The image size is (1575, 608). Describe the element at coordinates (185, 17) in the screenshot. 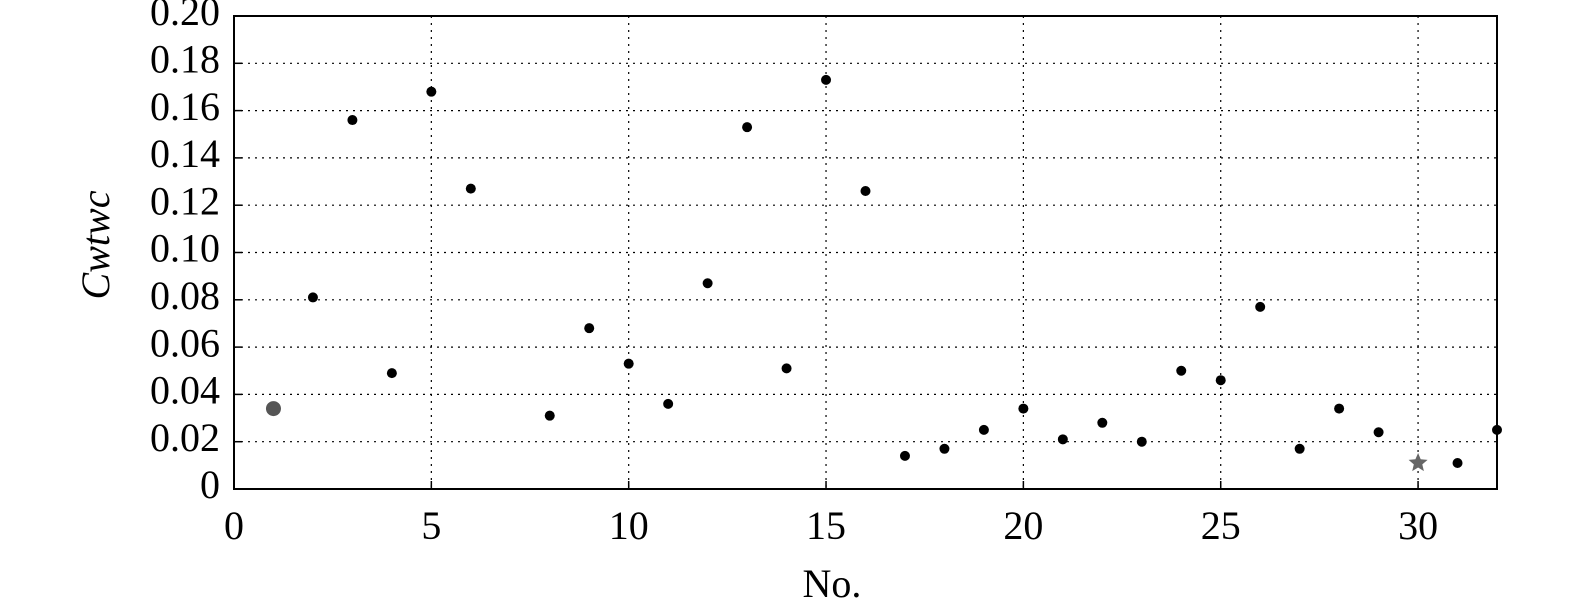

I see `y-tick-label: 0.20` at that location.